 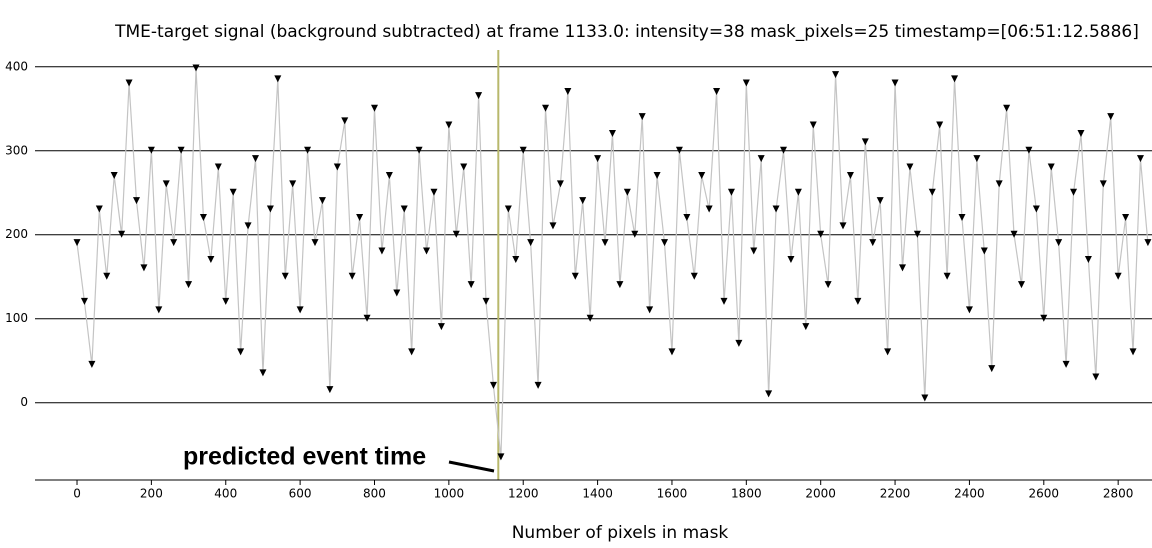 I want to click on annotation: predicted event time, so click(x=304, y=457).